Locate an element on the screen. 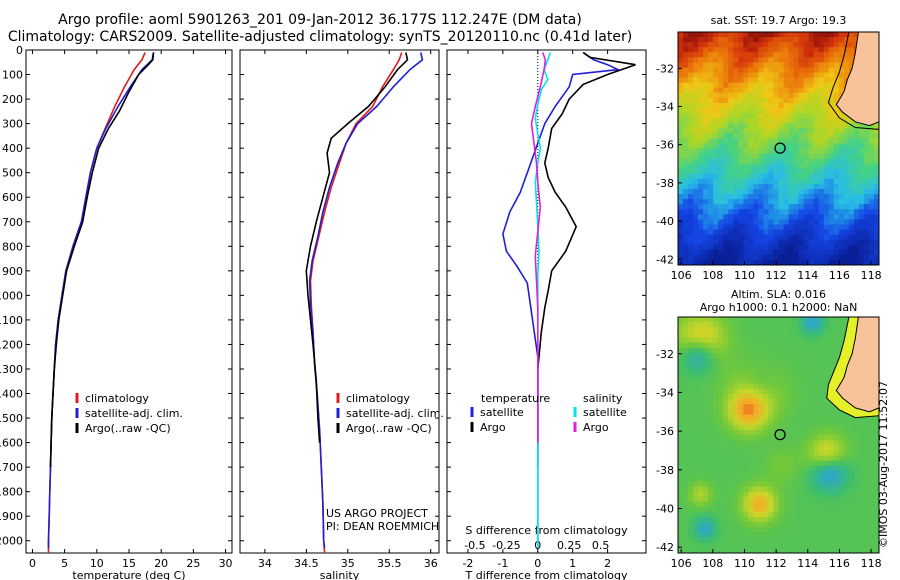  diff-legend-label: Argo is located at coordinates (596, 427).